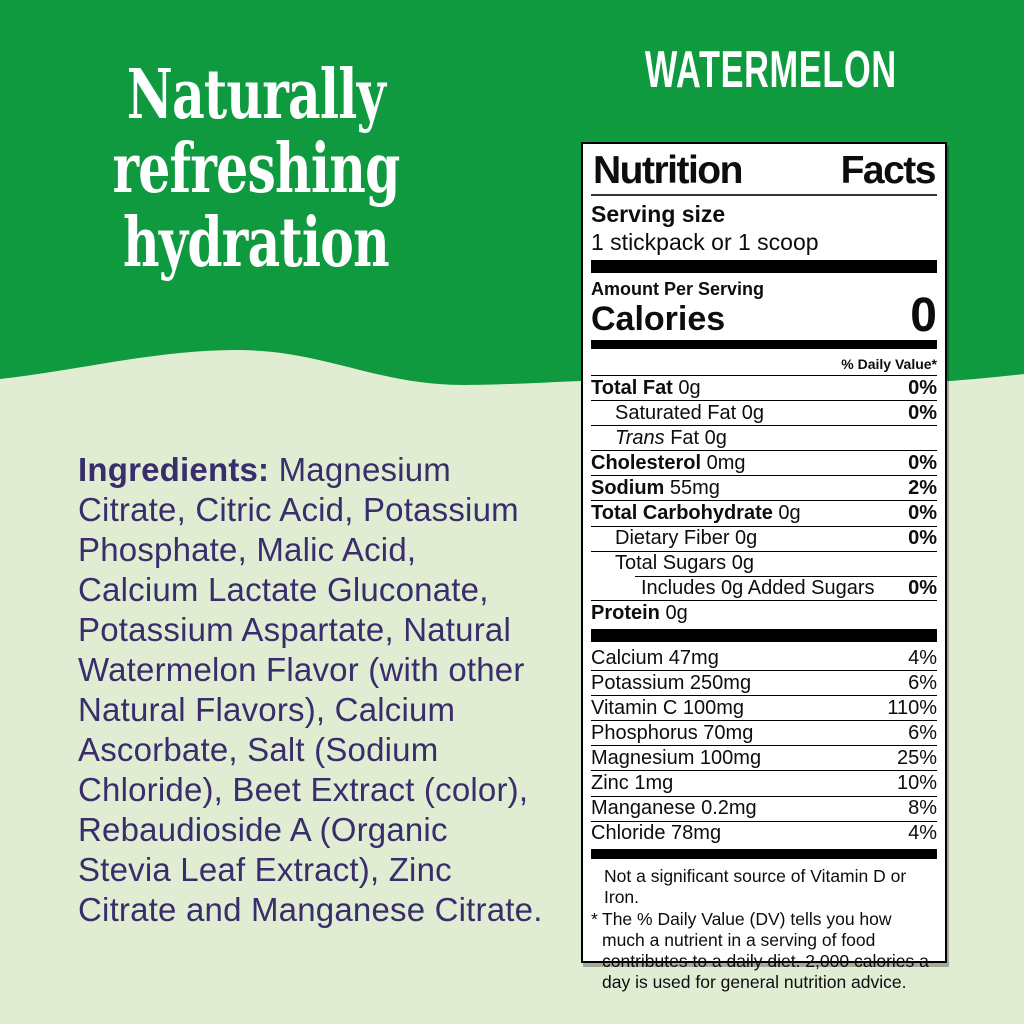 The image size is (1024, 1024). Describe the element at coordinates (770, 70) in the screenshot. I see `flavor-name: WATERMELON` at that location.